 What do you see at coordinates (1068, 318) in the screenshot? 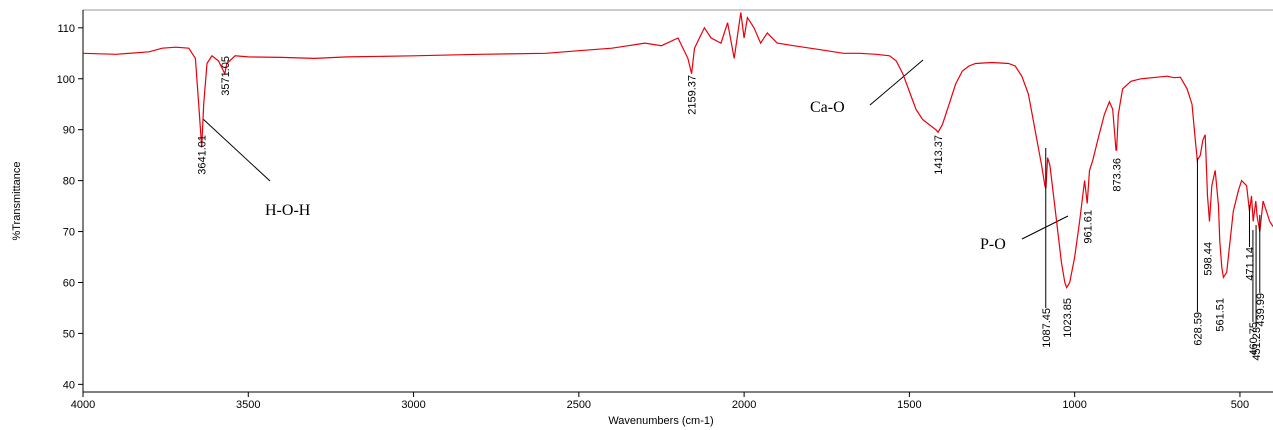
I see `peak-label: 1023.85` at bounding box center [1068, 318].